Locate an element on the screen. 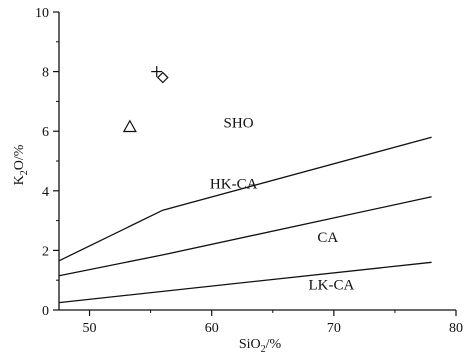 This screenshot has width=473, height=354. y-axis-label-sub: 2 is located at coordinates (24, 172).